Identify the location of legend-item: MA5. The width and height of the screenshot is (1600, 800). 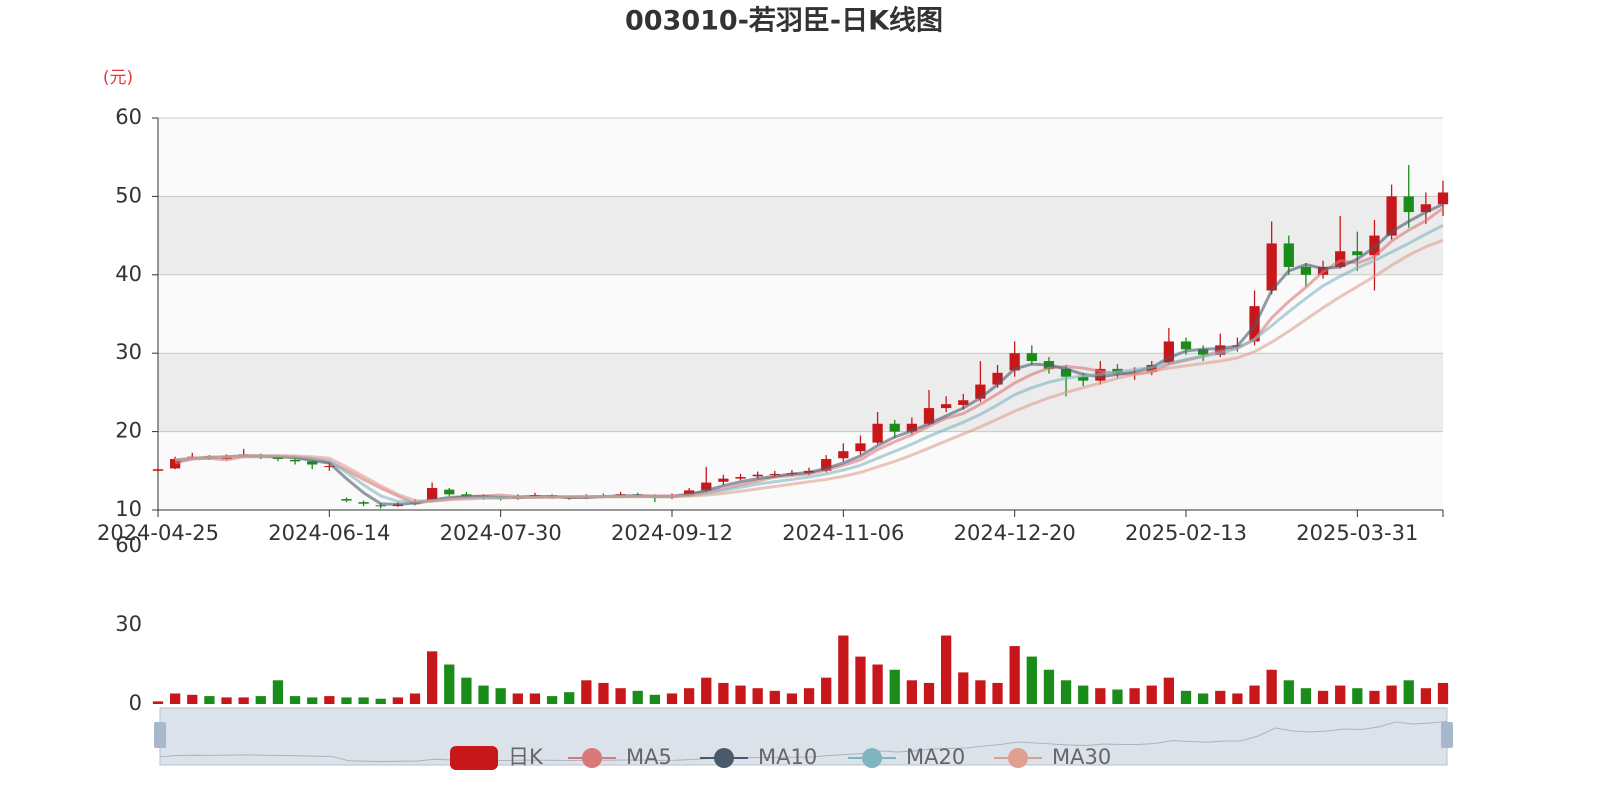
(620, 757).